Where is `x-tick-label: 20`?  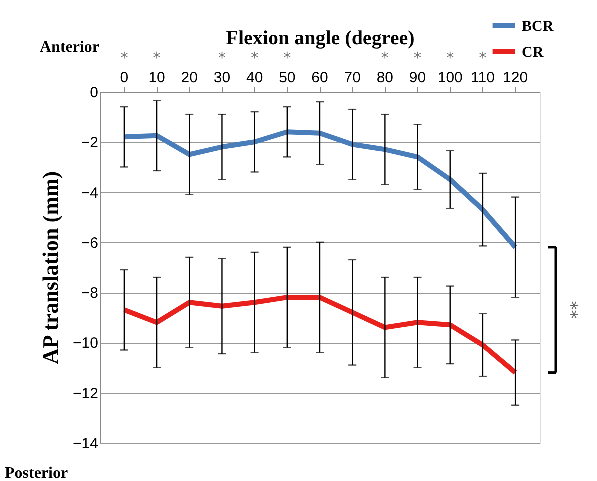
x-tick-label: 20 is located at coordinates (189, 78).